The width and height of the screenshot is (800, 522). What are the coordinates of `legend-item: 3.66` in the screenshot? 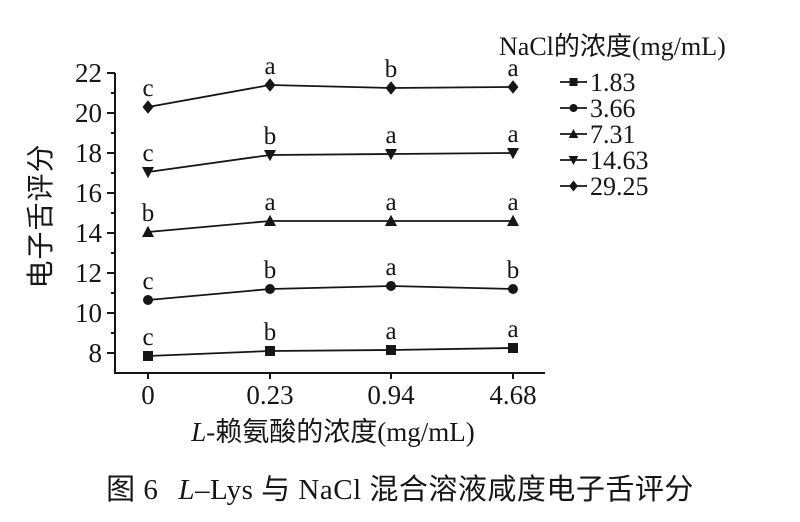 It's located at (598, 108).